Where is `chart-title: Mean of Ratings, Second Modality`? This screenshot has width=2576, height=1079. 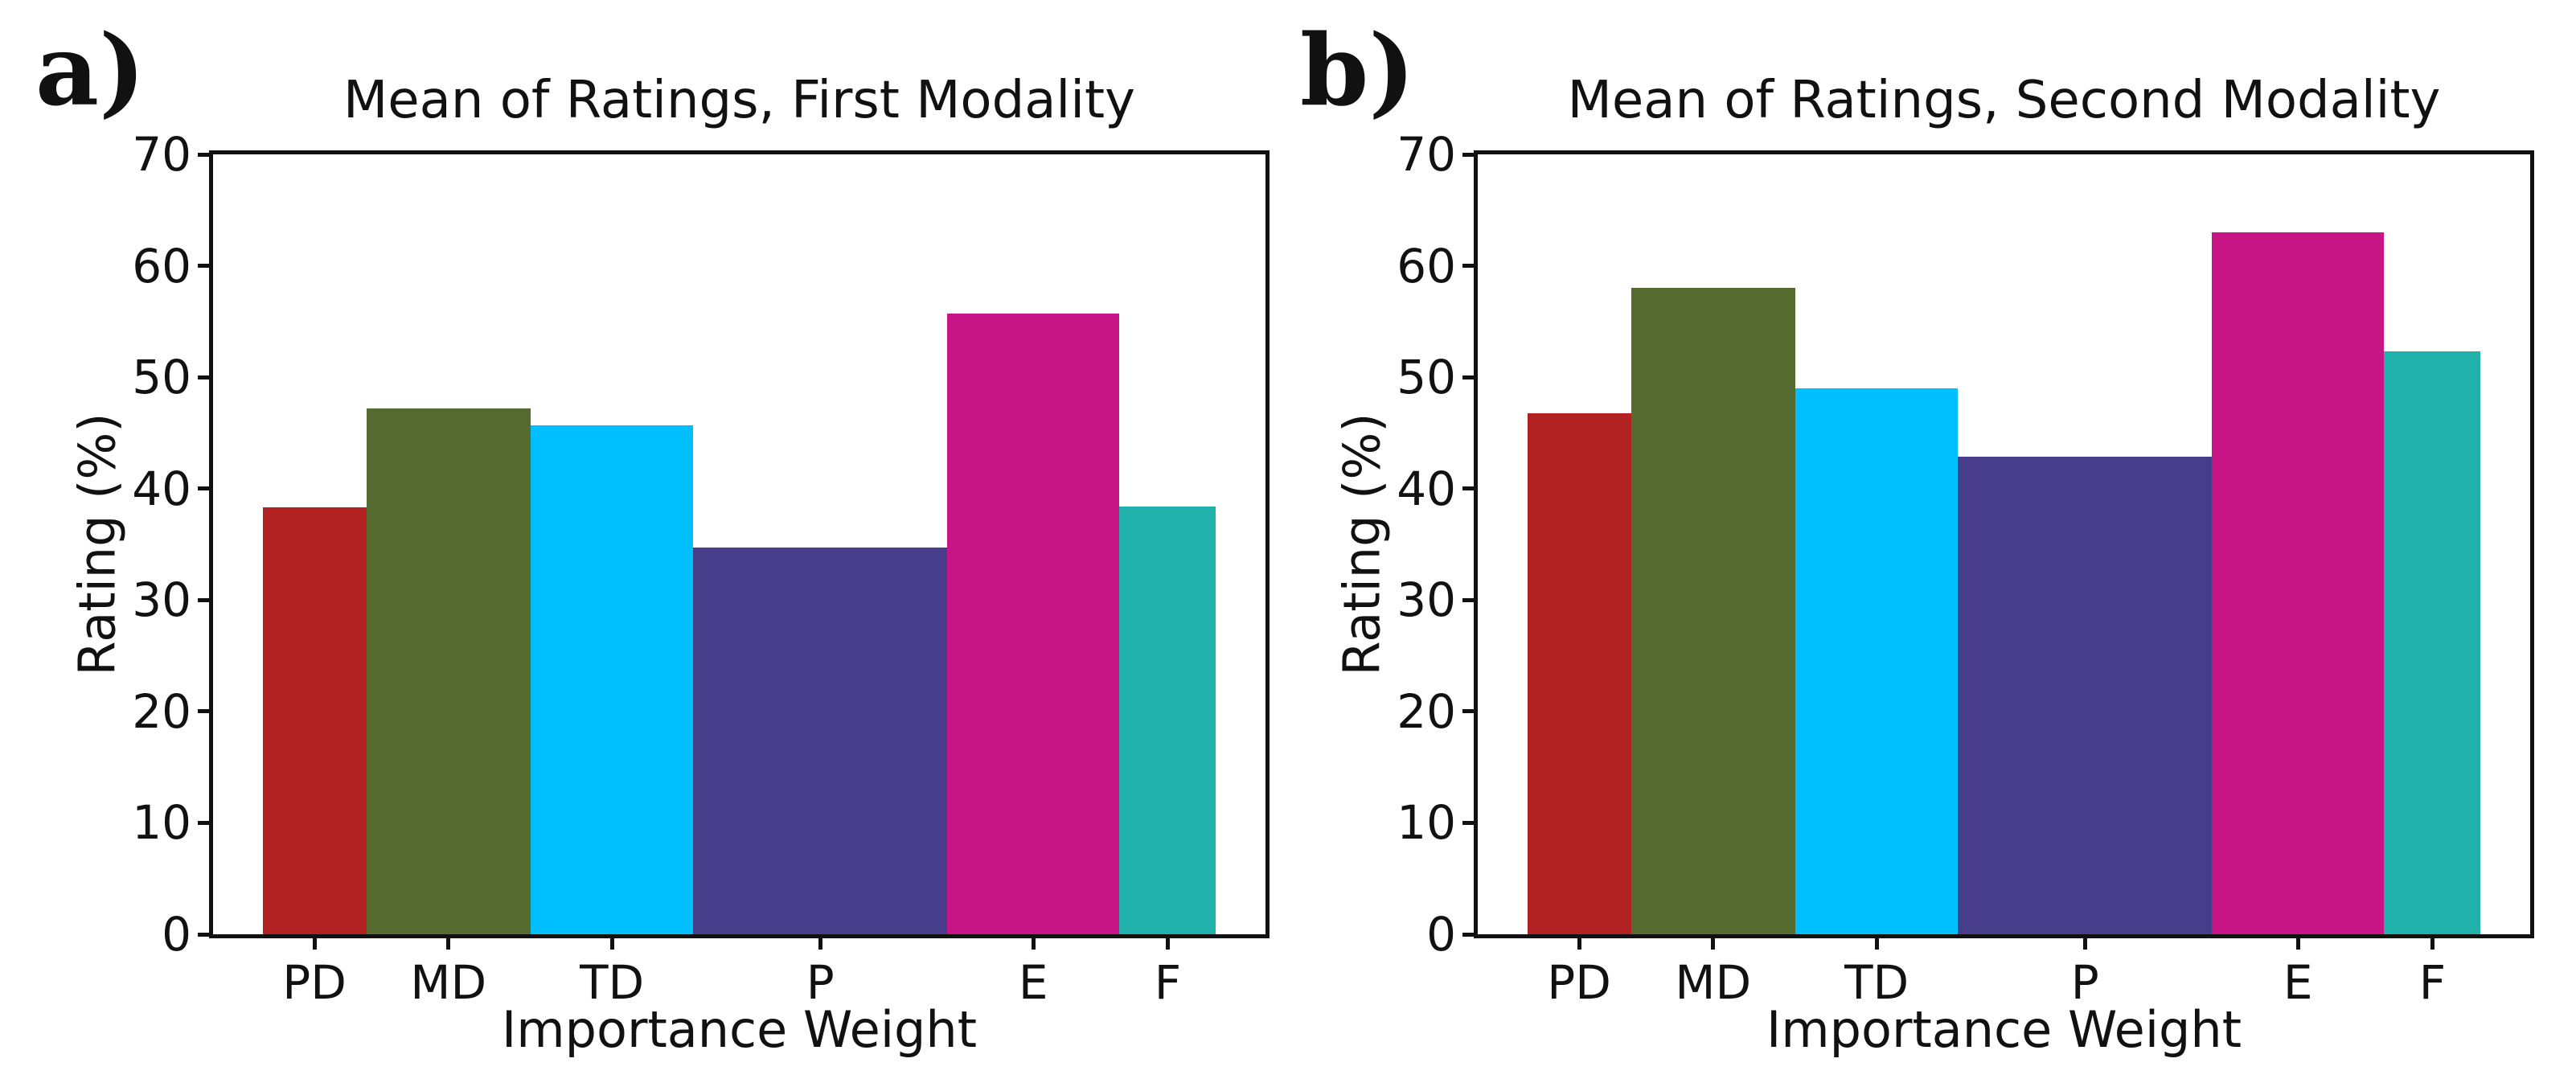 chart-title: Mean of Ratings, Second Modality is located at coordinates (2004, 100).